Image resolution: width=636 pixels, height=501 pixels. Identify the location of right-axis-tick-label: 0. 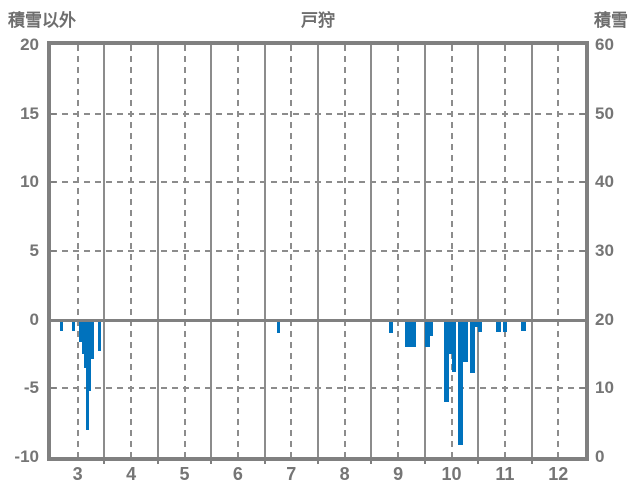
(600, 456).